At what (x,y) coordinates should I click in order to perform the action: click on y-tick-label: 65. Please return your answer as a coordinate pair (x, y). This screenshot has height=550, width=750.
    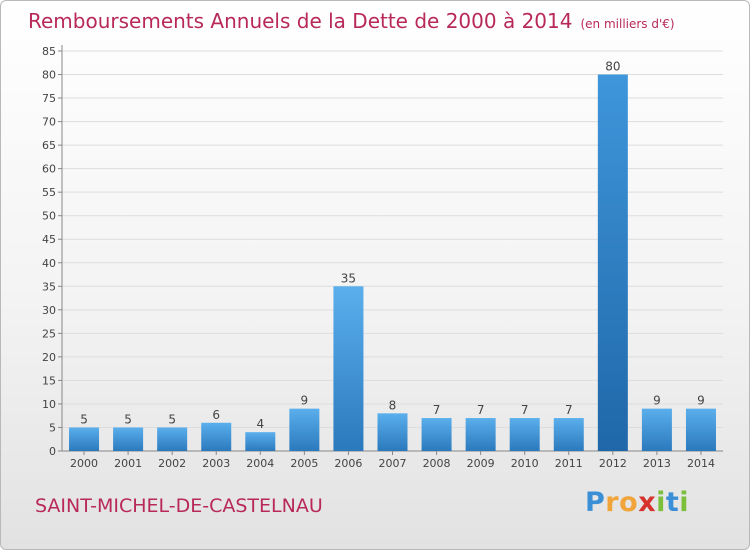
    Looking at the image, I should click on (49, 145).